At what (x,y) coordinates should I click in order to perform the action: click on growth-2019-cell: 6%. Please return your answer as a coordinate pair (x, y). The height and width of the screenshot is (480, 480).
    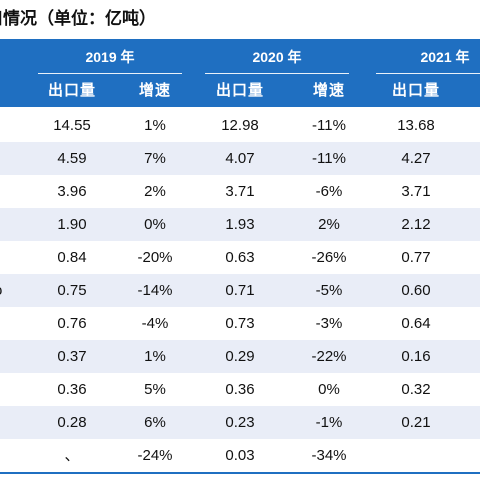
    Looking at the image, I should click on (155, 422).